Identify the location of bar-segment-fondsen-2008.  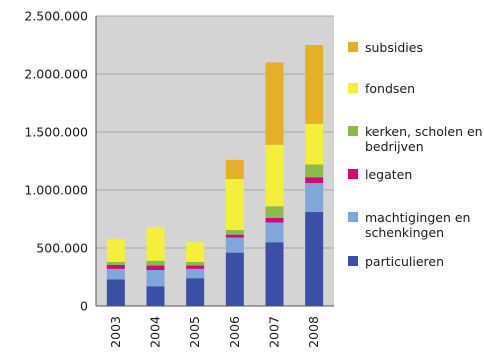
(314, 144).